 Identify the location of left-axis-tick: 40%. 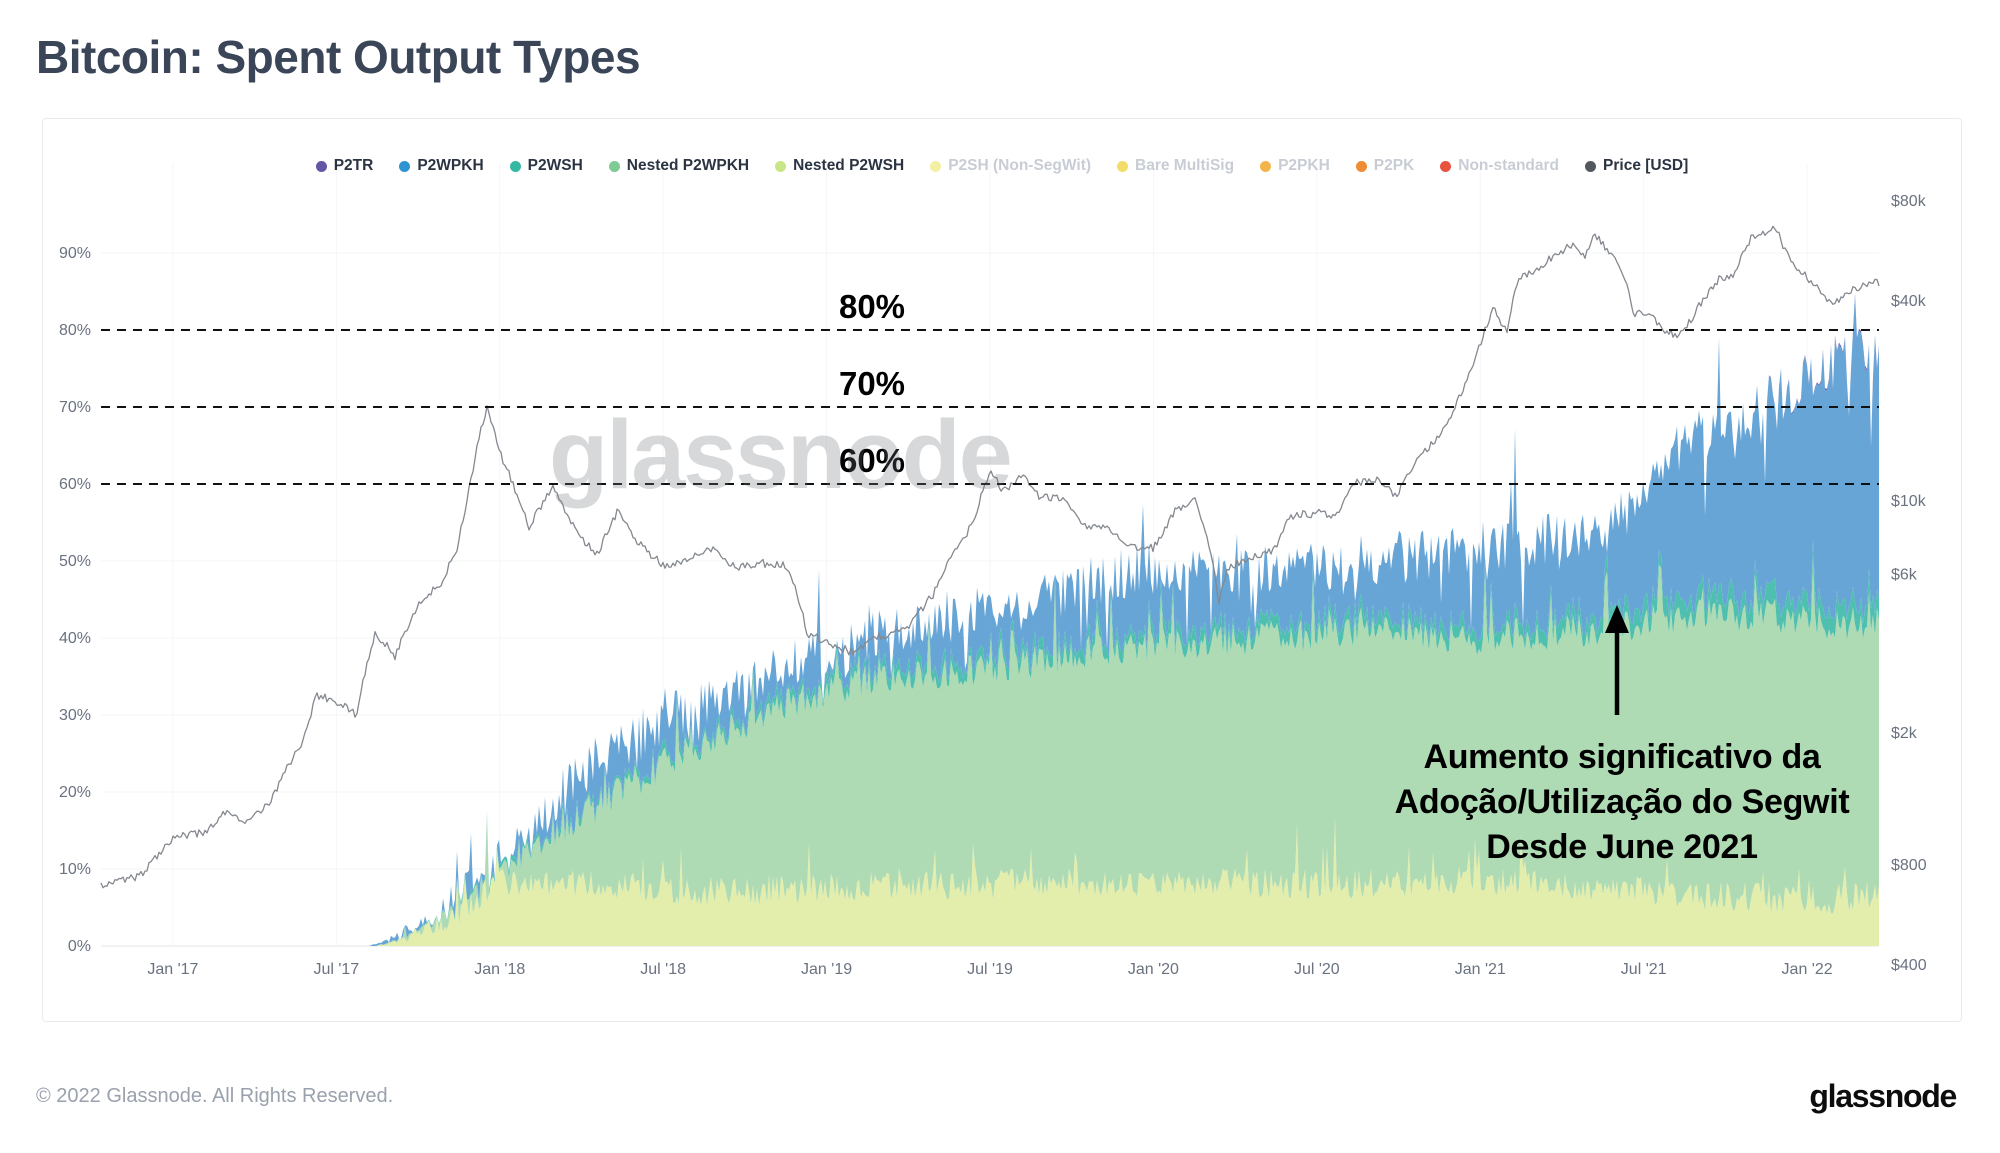
(75, 638).